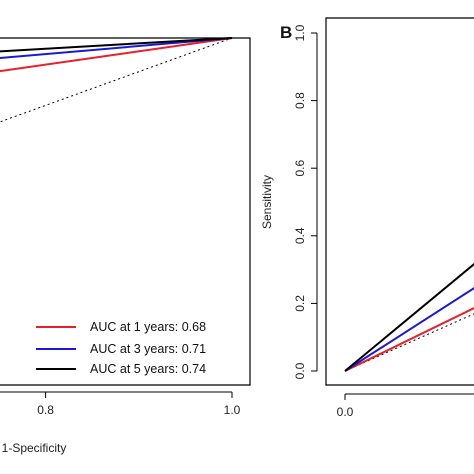 This screenshot has height=474, width=474. I want to click on y-tick-label-b: 0.0, so click(300, 370).